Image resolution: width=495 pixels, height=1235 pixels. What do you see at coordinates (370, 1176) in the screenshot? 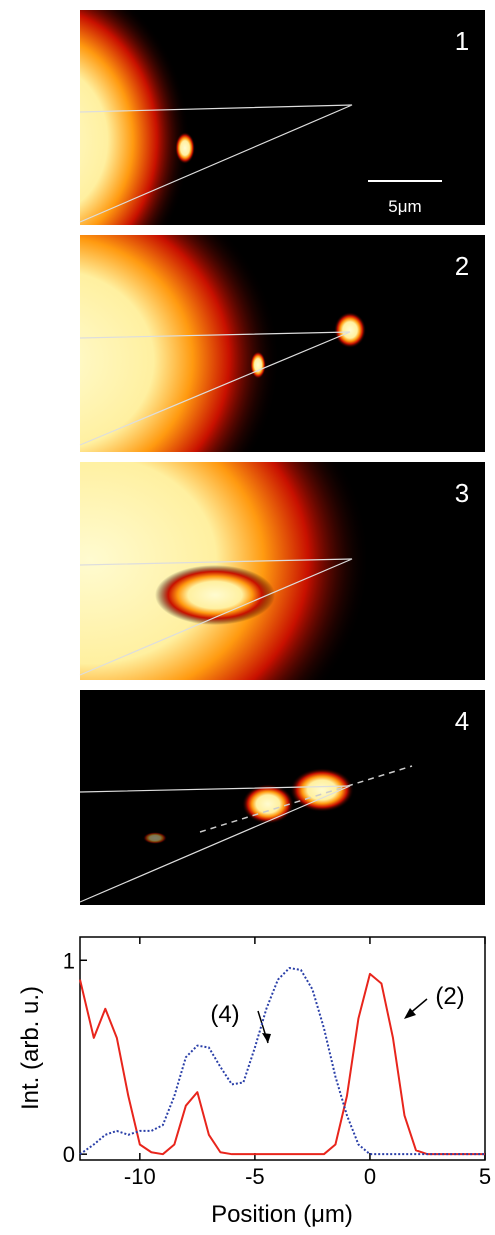
I see `x-tick-label: 0` at bounding box center [370, 1176].